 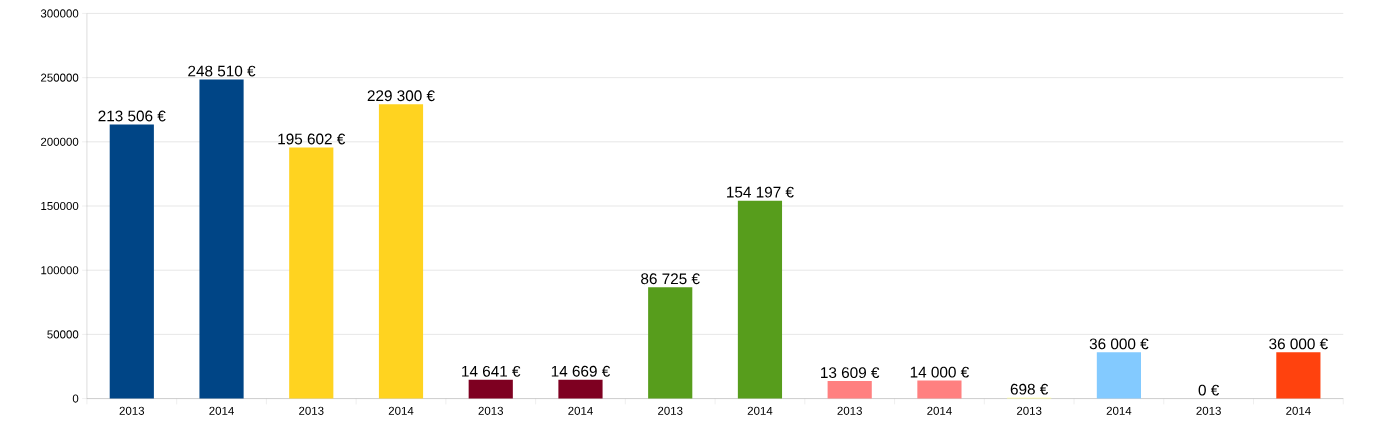 What do you see at coordinates (850, 372) in the screenshot?
I see `data-label: 13 609 €` at bounding box center [850, 372].